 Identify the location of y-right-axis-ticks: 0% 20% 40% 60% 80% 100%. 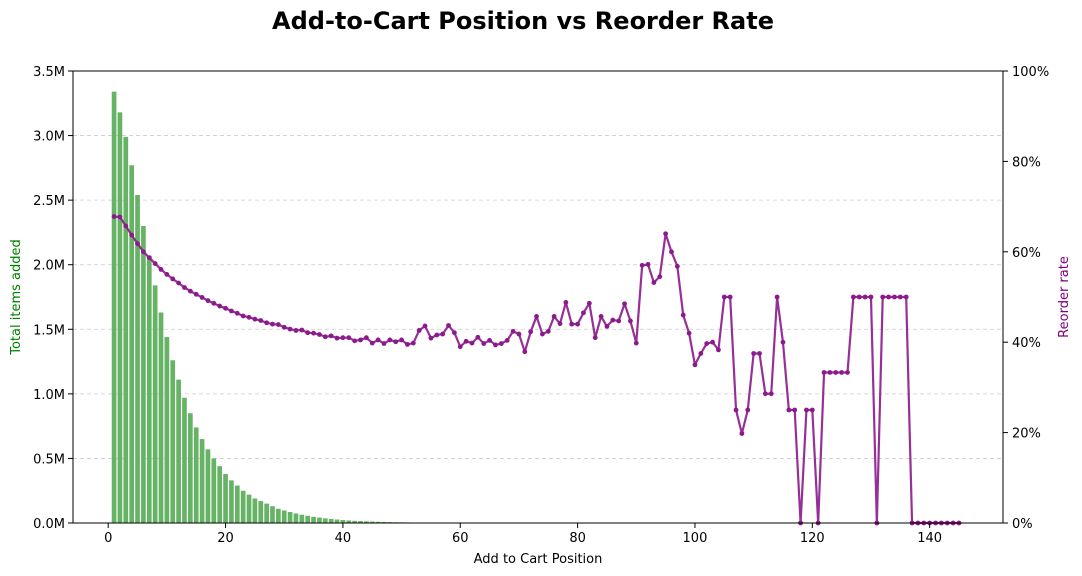
(1026, 298).